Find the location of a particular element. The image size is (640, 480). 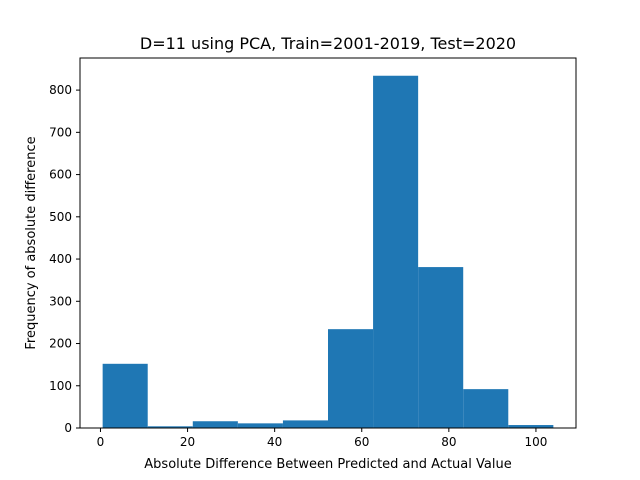

y-tick-label: 400 is located at coordinates (60, 259).